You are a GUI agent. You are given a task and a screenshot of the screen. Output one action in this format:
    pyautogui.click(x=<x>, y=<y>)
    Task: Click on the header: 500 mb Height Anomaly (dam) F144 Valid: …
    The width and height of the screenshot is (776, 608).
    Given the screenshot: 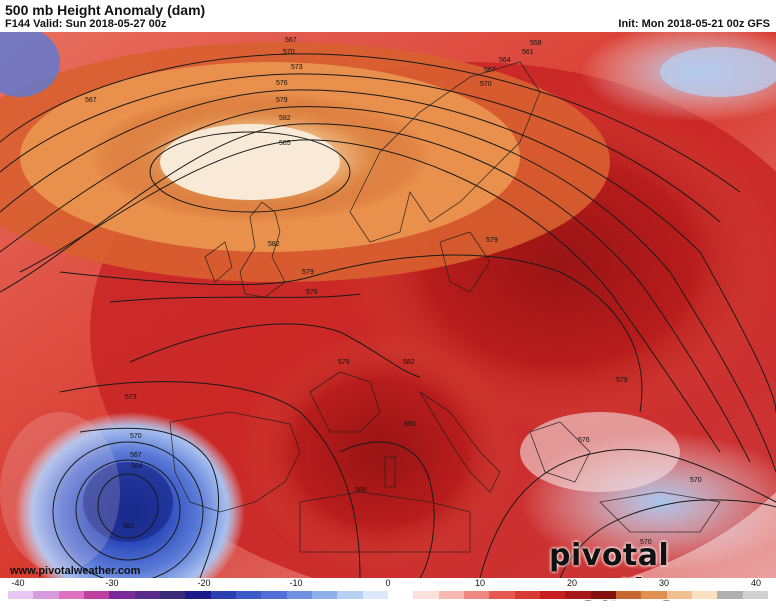 What is the action you would take?
    pyautogui.click(x=388, y=16)
    